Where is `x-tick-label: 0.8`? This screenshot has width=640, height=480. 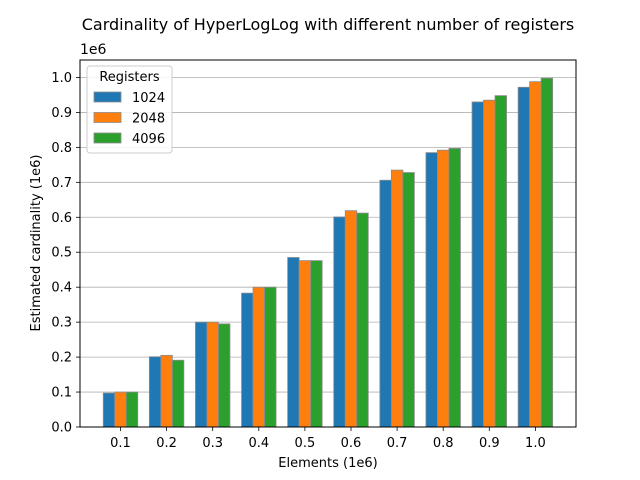 x-tick-label: 0.8 is located at coordinates (443, 443).